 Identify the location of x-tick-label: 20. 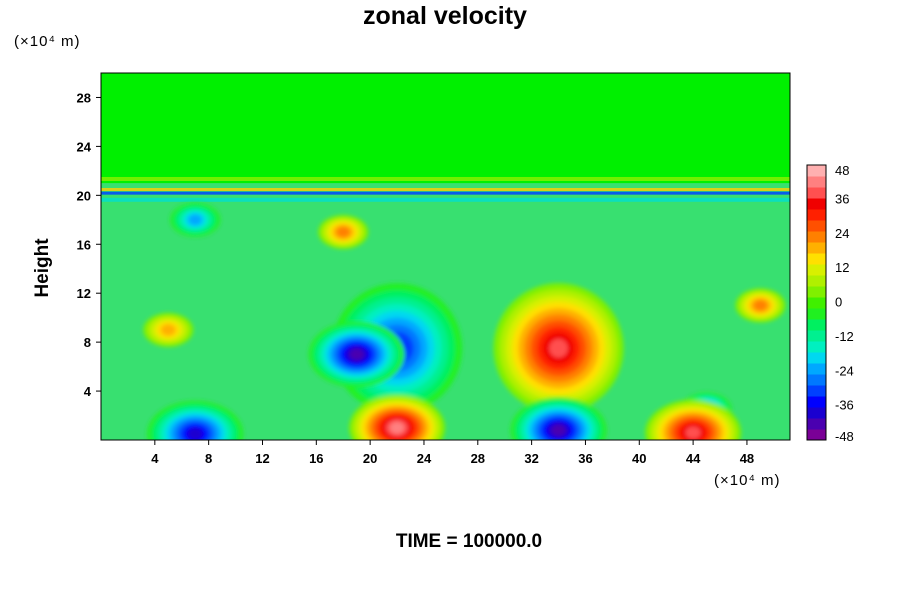
(370, 458).